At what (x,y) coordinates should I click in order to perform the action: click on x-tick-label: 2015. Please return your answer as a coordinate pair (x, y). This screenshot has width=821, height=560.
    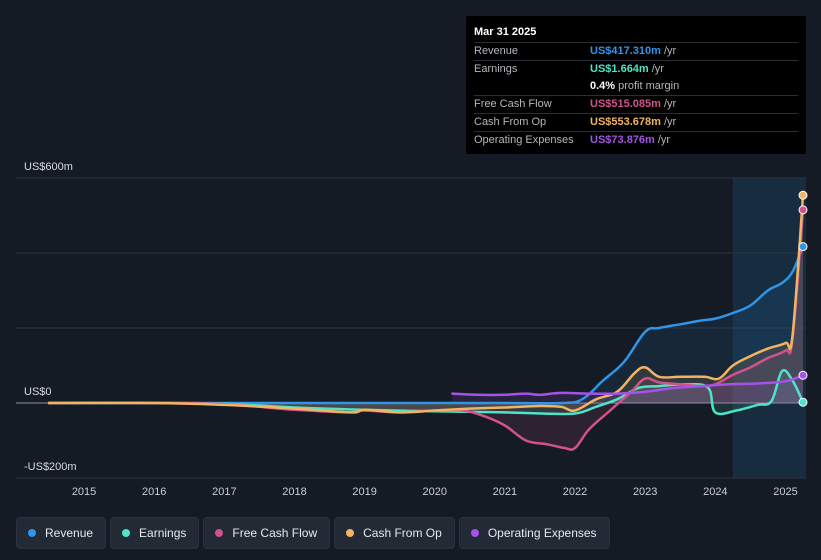
    Looking at the image, I should click on (84, 492).